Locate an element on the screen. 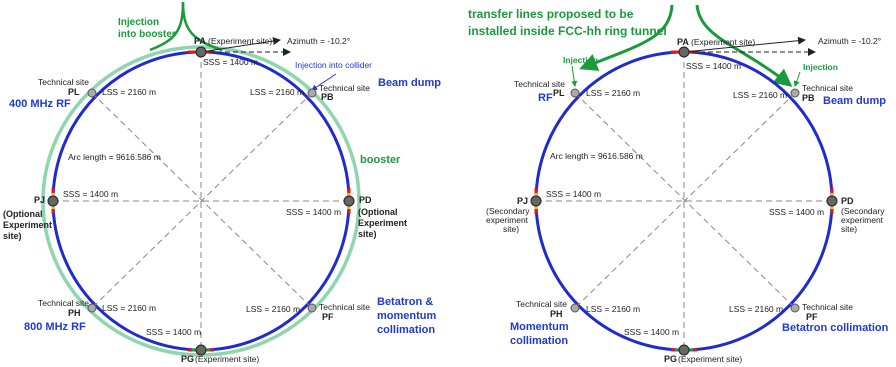 Image resolution: width=896 pixels, height=367 pixels. lss-pl-label: LSS = 2160 m is located at coordinates (129, 92).